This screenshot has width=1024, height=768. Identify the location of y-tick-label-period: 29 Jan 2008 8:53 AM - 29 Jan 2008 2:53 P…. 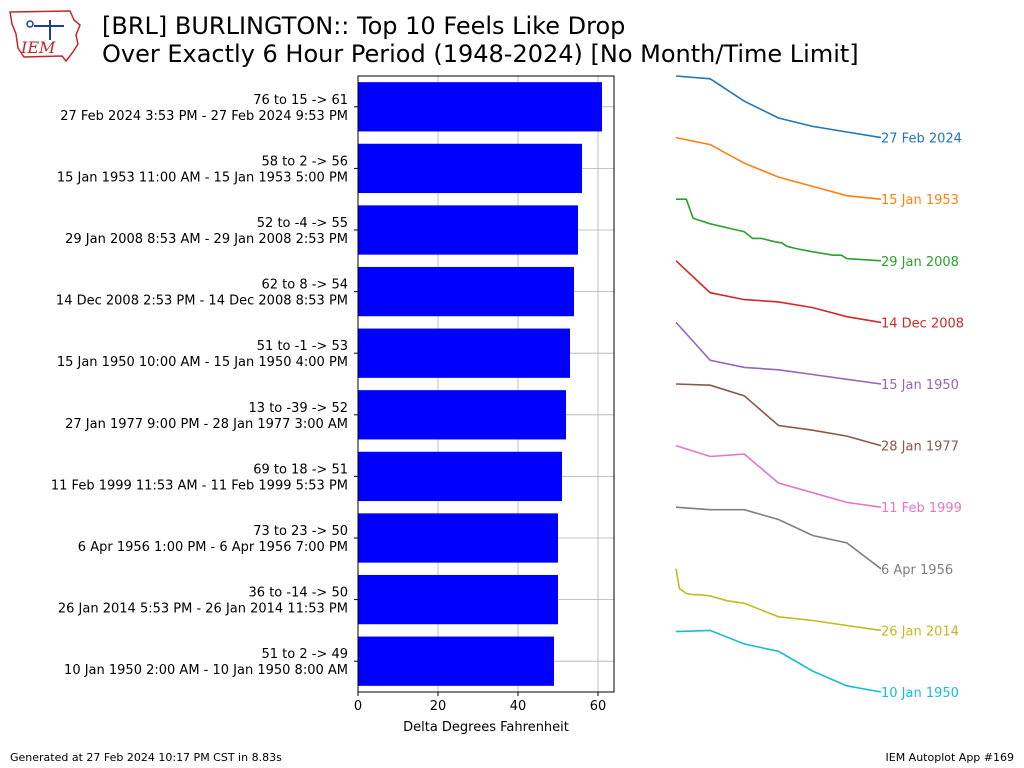
(206, 239).